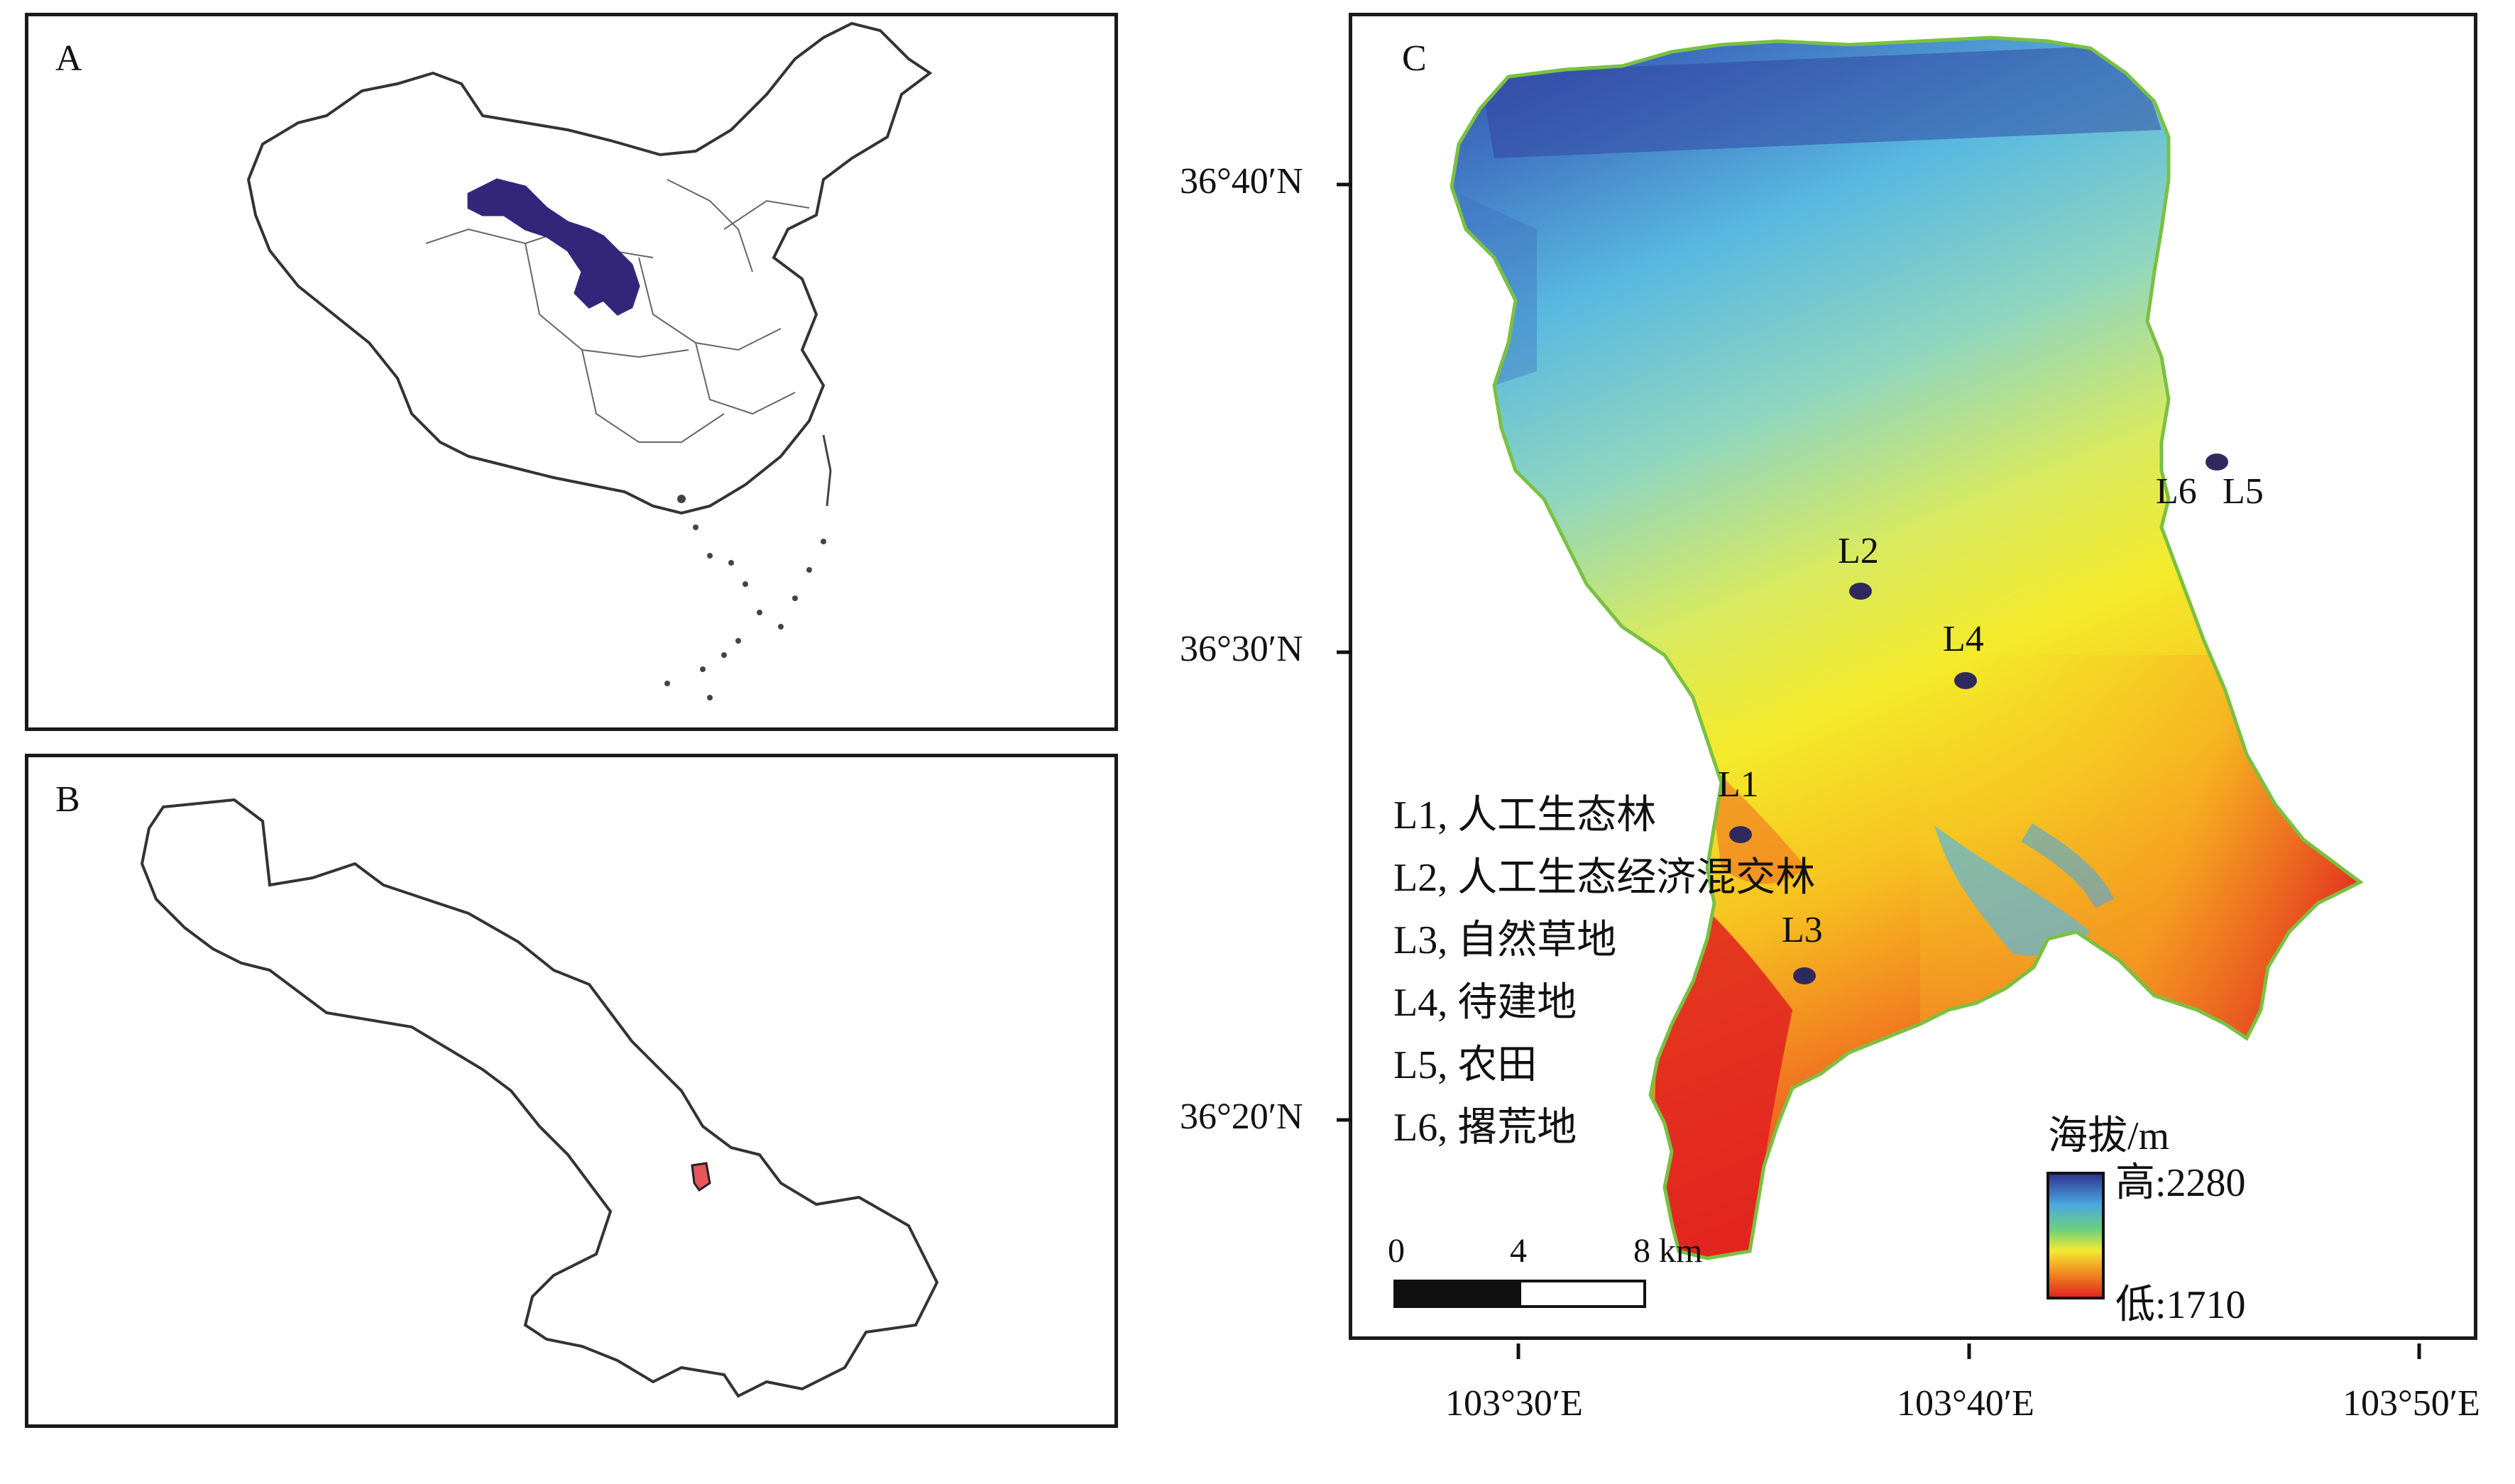 The height and width of the screenshot is (1484, 2515). What do you see at coordinates (1740, 834) in the screenshot?
I see `site-marker-l1` at bounding box center [1740, 834].